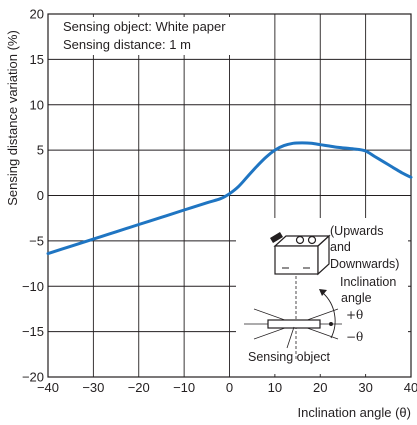 The width and height of the screenshot is (417, 425). I want to click on y-tick-label: −20, so click(33, 377).